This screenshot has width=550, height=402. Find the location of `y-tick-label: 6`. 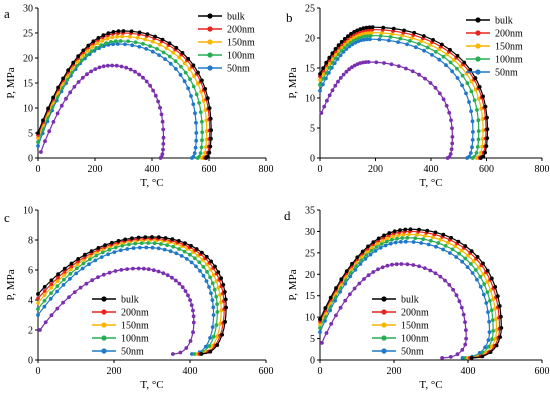

y-tick-label: 6 is located at coordinates (30, 271).